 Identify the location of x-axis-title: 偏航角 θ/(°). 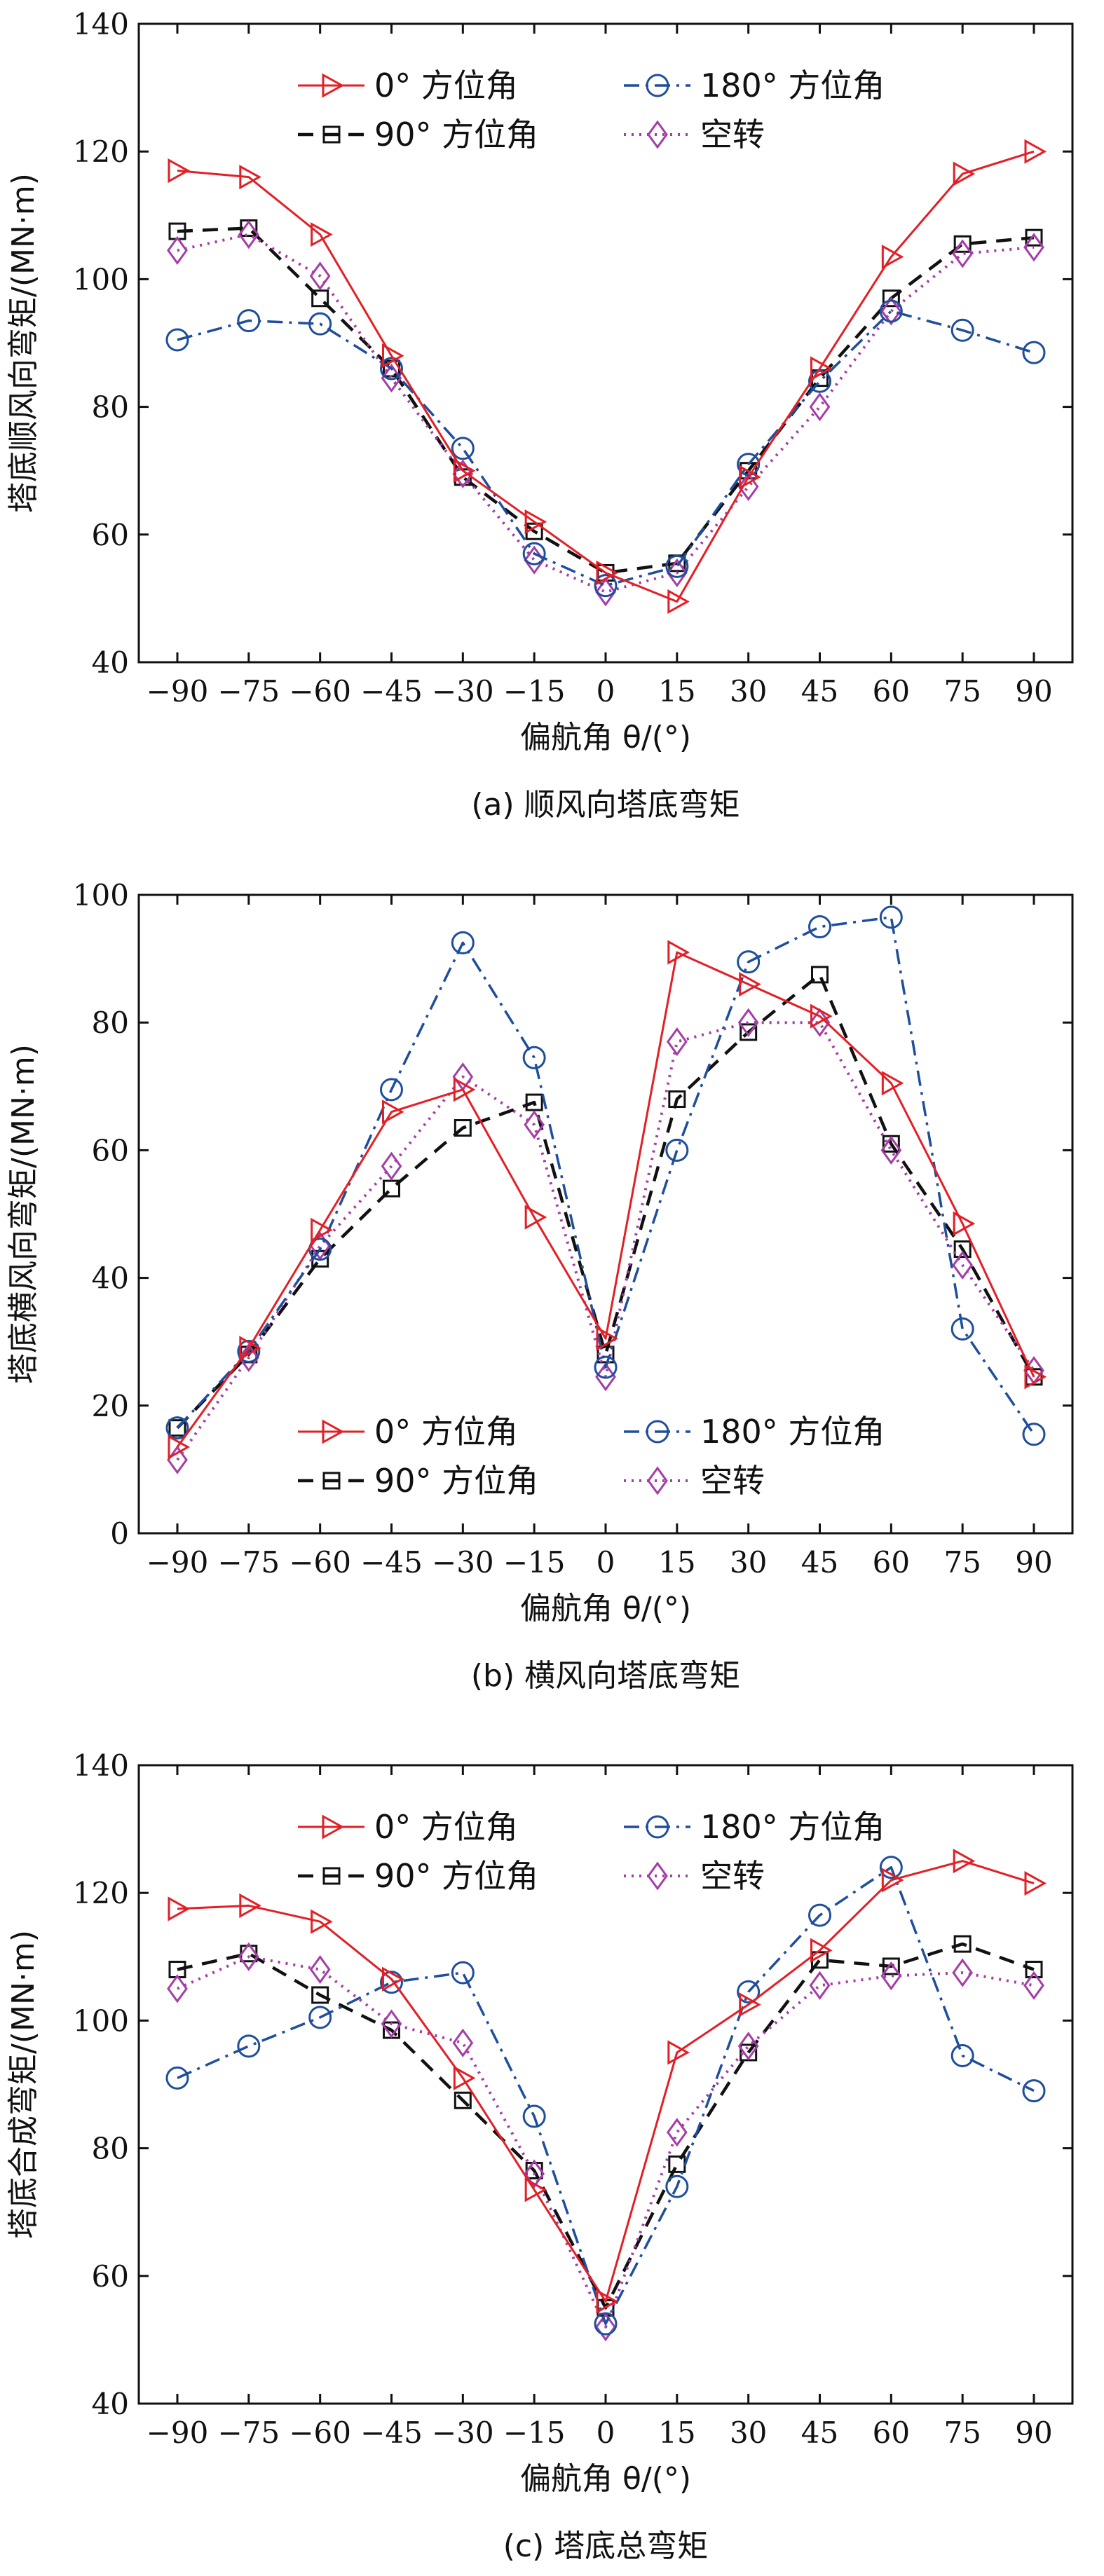
(605, 737).